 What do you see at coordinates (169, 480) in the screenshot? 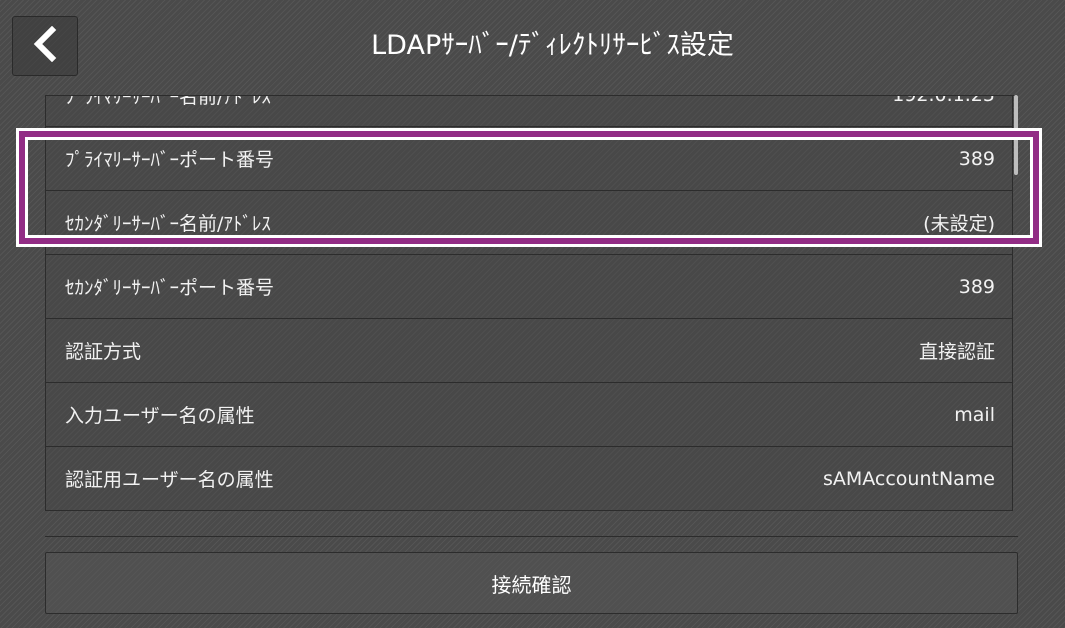
I see `setting-label: 認証用ユーザー名の属性` at bounding box center [169, 480].